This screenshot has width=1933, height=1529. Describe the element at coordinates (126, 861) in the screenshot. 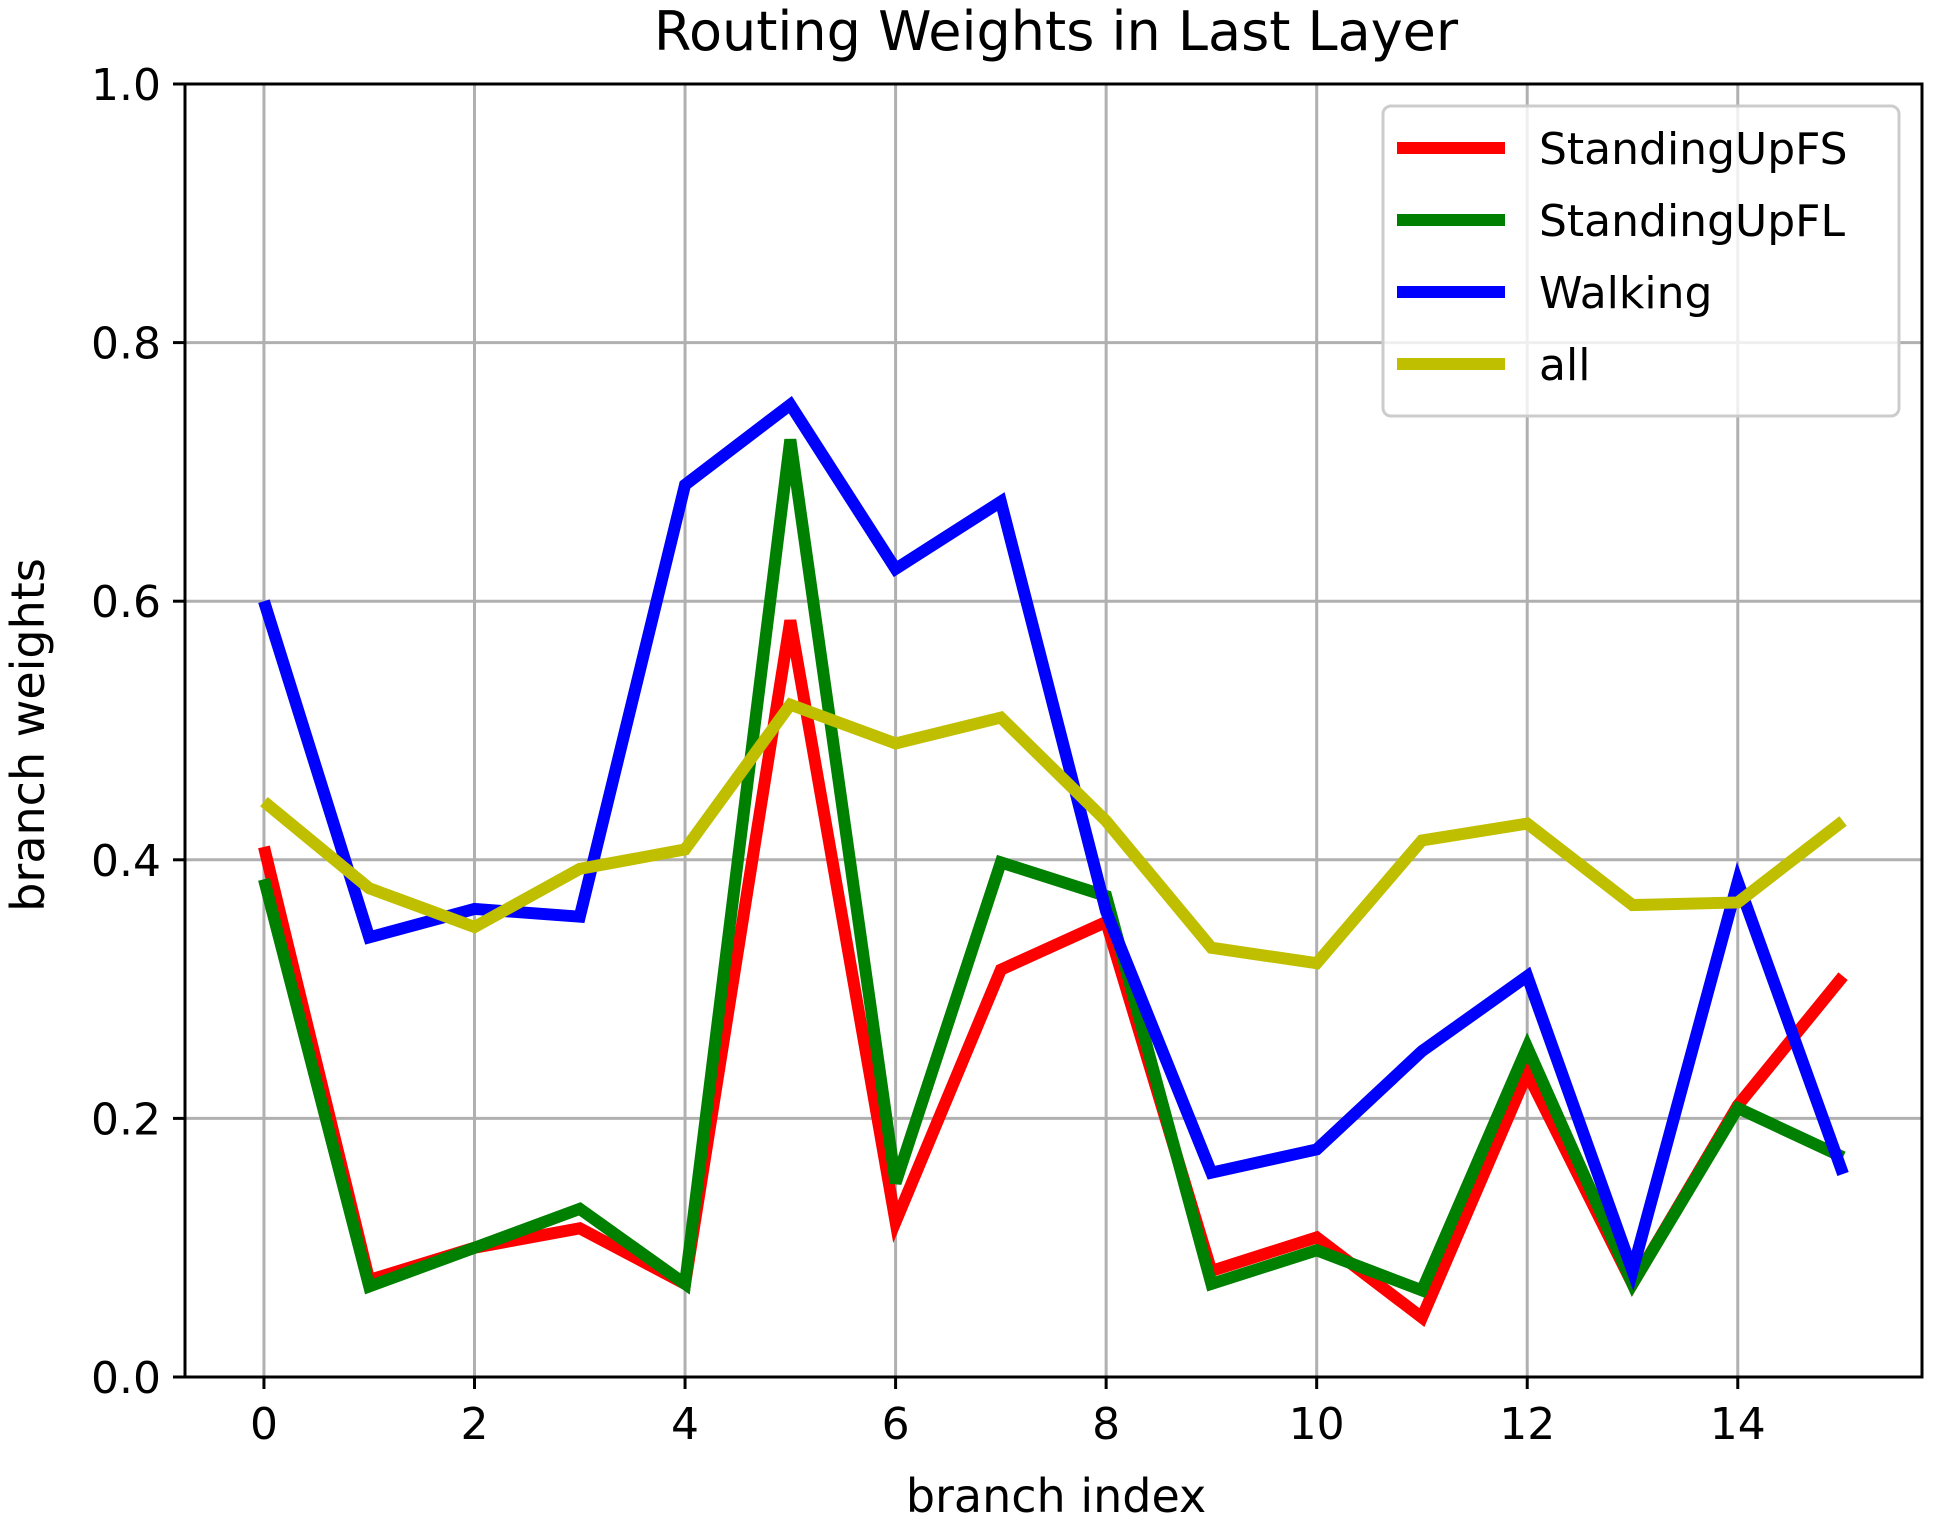

I see `y-tick-label: 0.4` at that location.